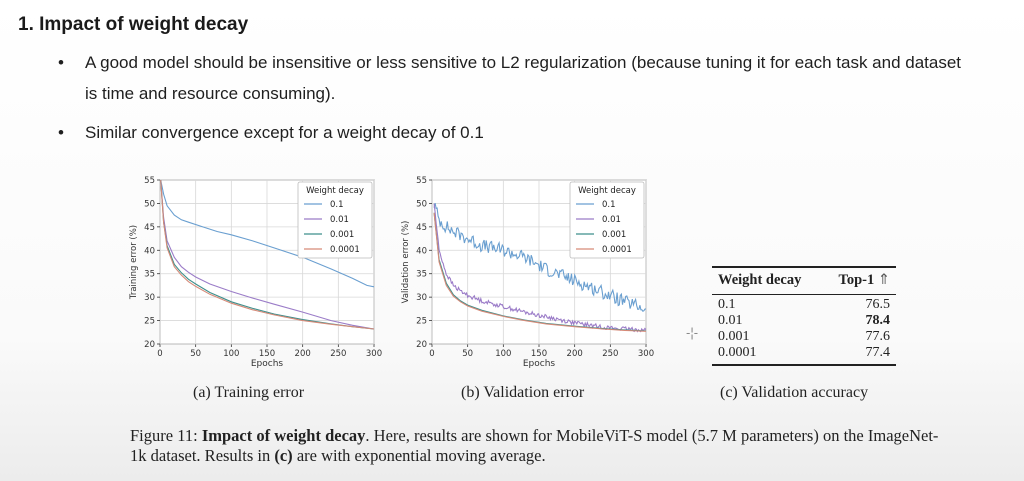 This screenshot has height=481, width=1024. What do you see at coordinates (878, 352) in the screenshot?
I see `table-cell-top1: 77.4` at bounding box center [878, 352].